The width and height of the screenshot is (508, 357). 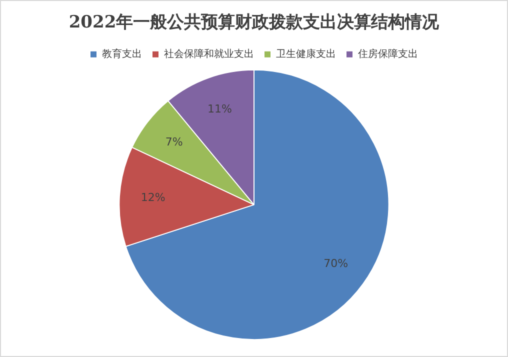 What do you see at coordinates (254, 22) in the screenshot?
I see `chart-title: 2022年一般公共预算财政拨款支出决算结构情况` at bounding box center [254, 22].